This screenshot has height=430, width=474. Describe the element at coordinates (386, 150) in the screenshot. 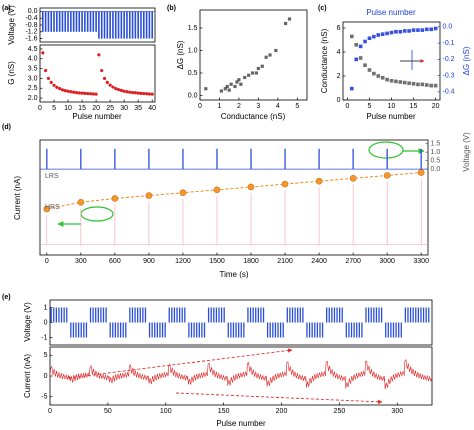

I see `annotation-ellipse` at that location.